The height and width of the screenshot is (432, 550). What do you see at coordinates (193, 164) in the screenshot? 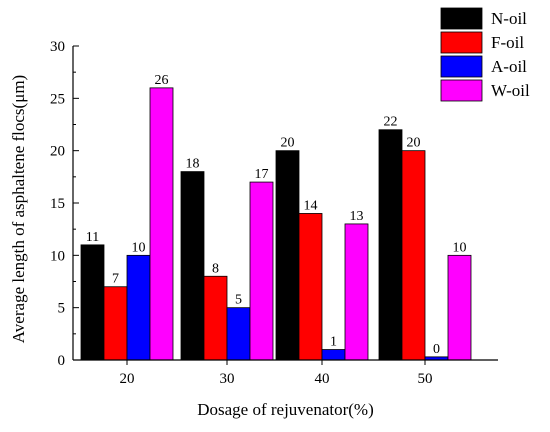
I see `data-label-n-oil-30: 18` at bounding box center [193, 164].